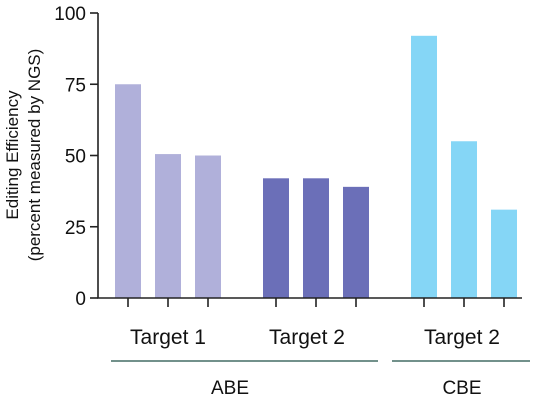 Image resolution: width=534 pixels, height=402 pixels. What do you see at coordinates (346, 388) in the screenshot?
I see `editor-labels: ABE CBE` at bounding box center [346, 388].